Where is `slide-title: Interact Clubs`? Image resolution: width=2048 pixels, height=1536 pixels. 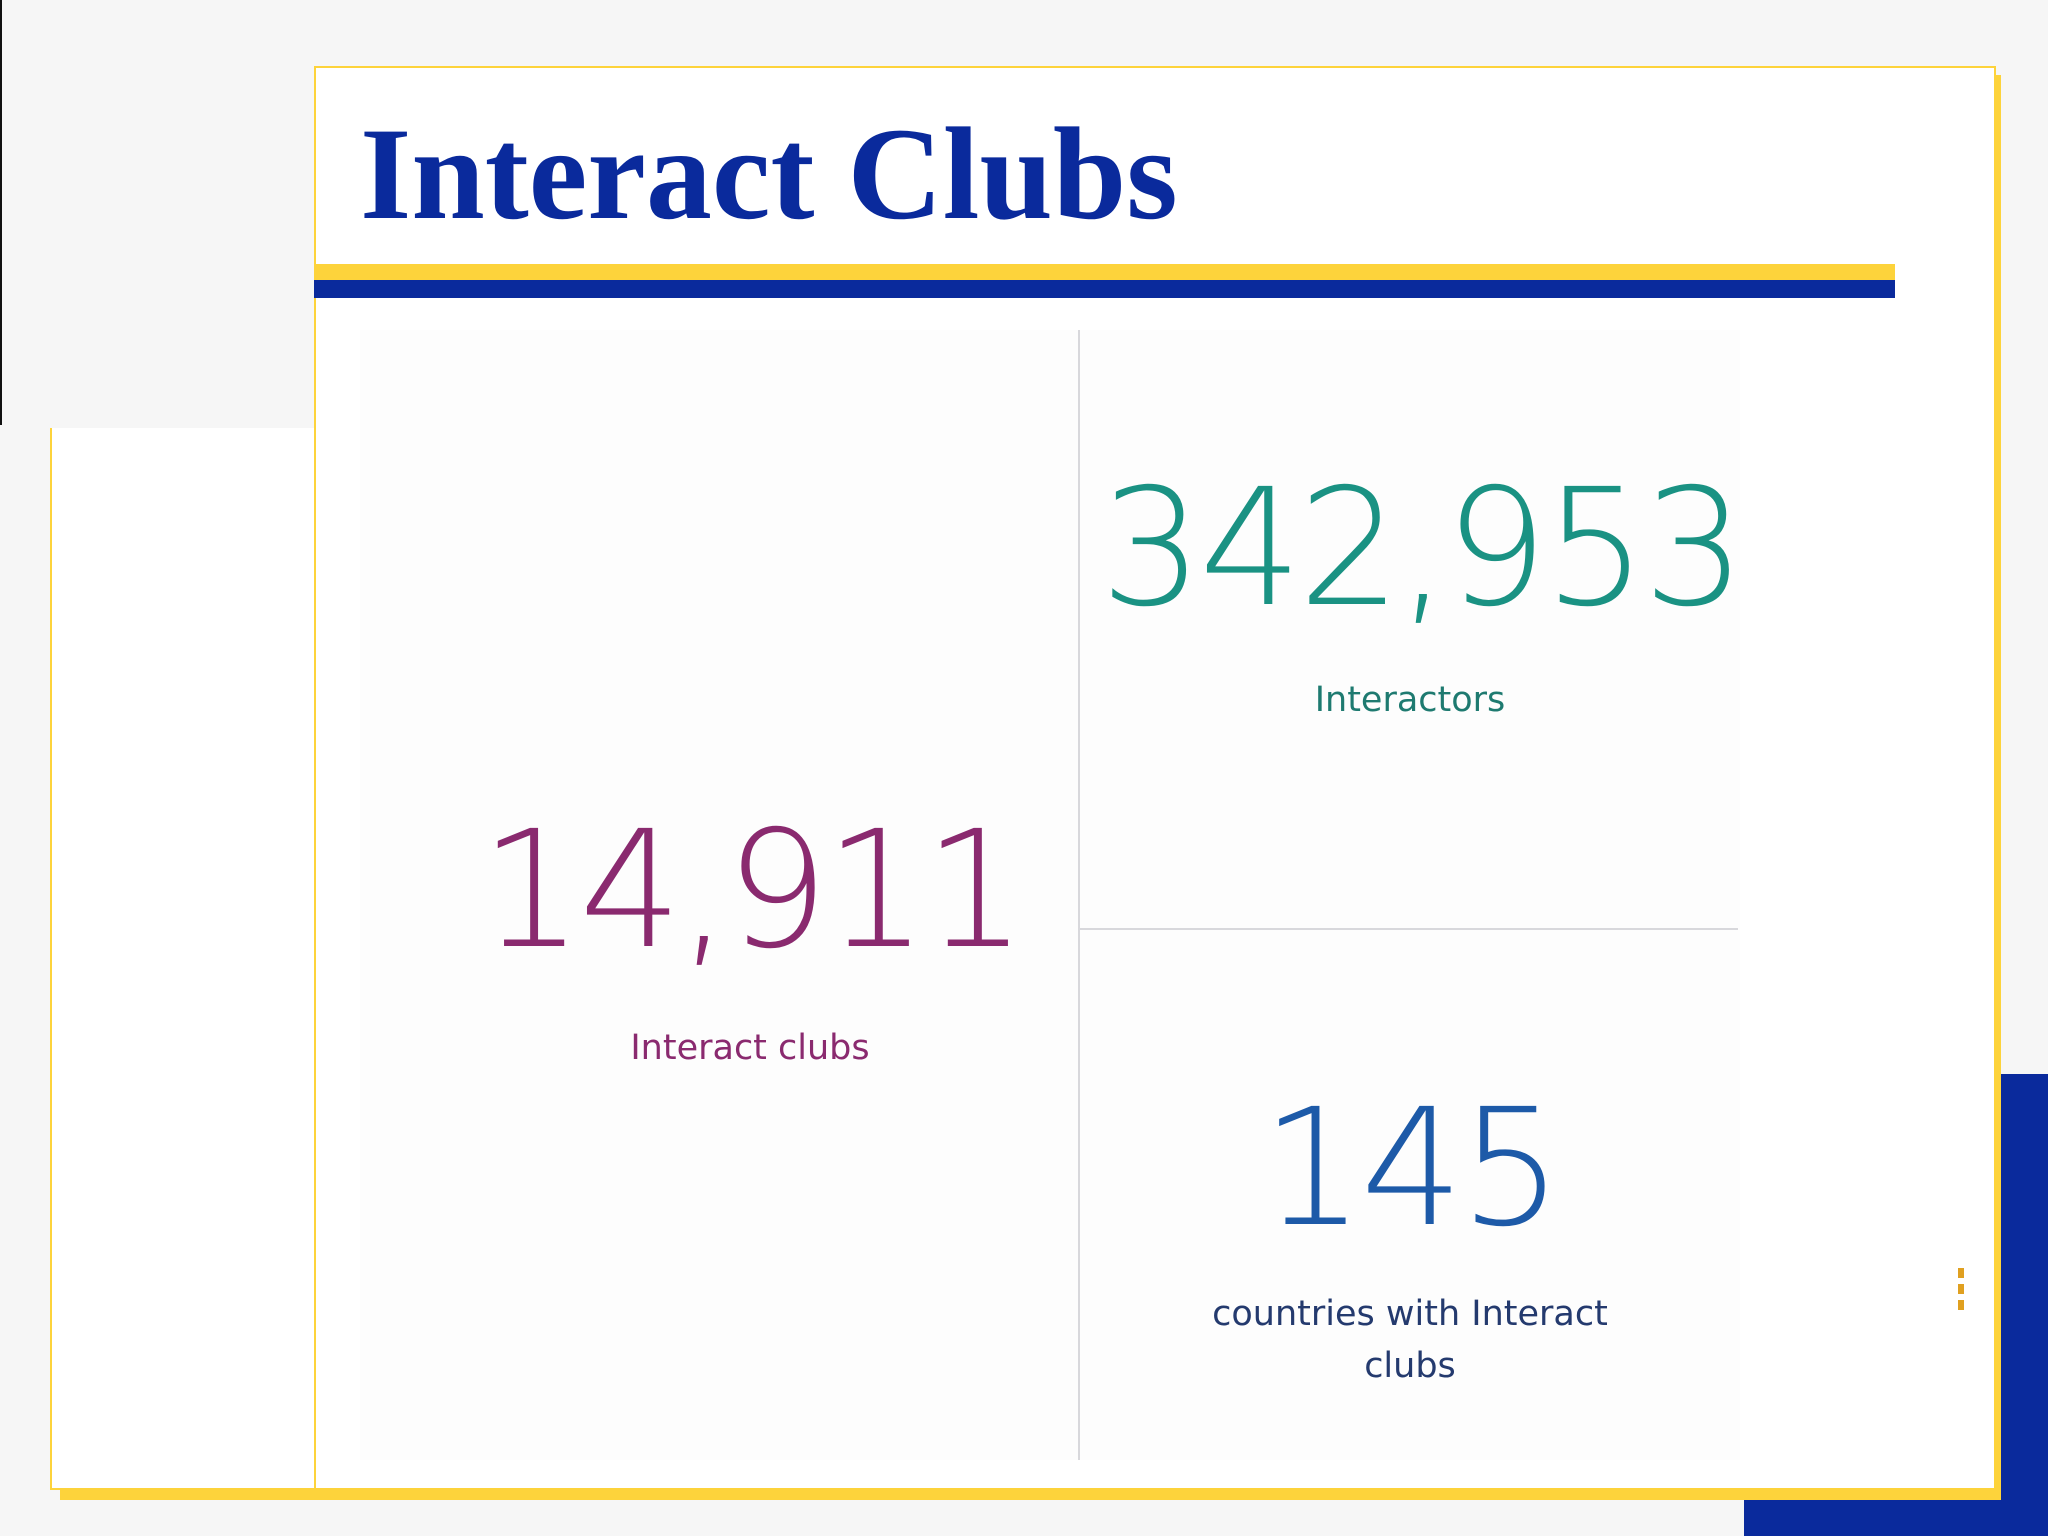
slide-title: Interact Clubs is located at coordinates (769, 173).